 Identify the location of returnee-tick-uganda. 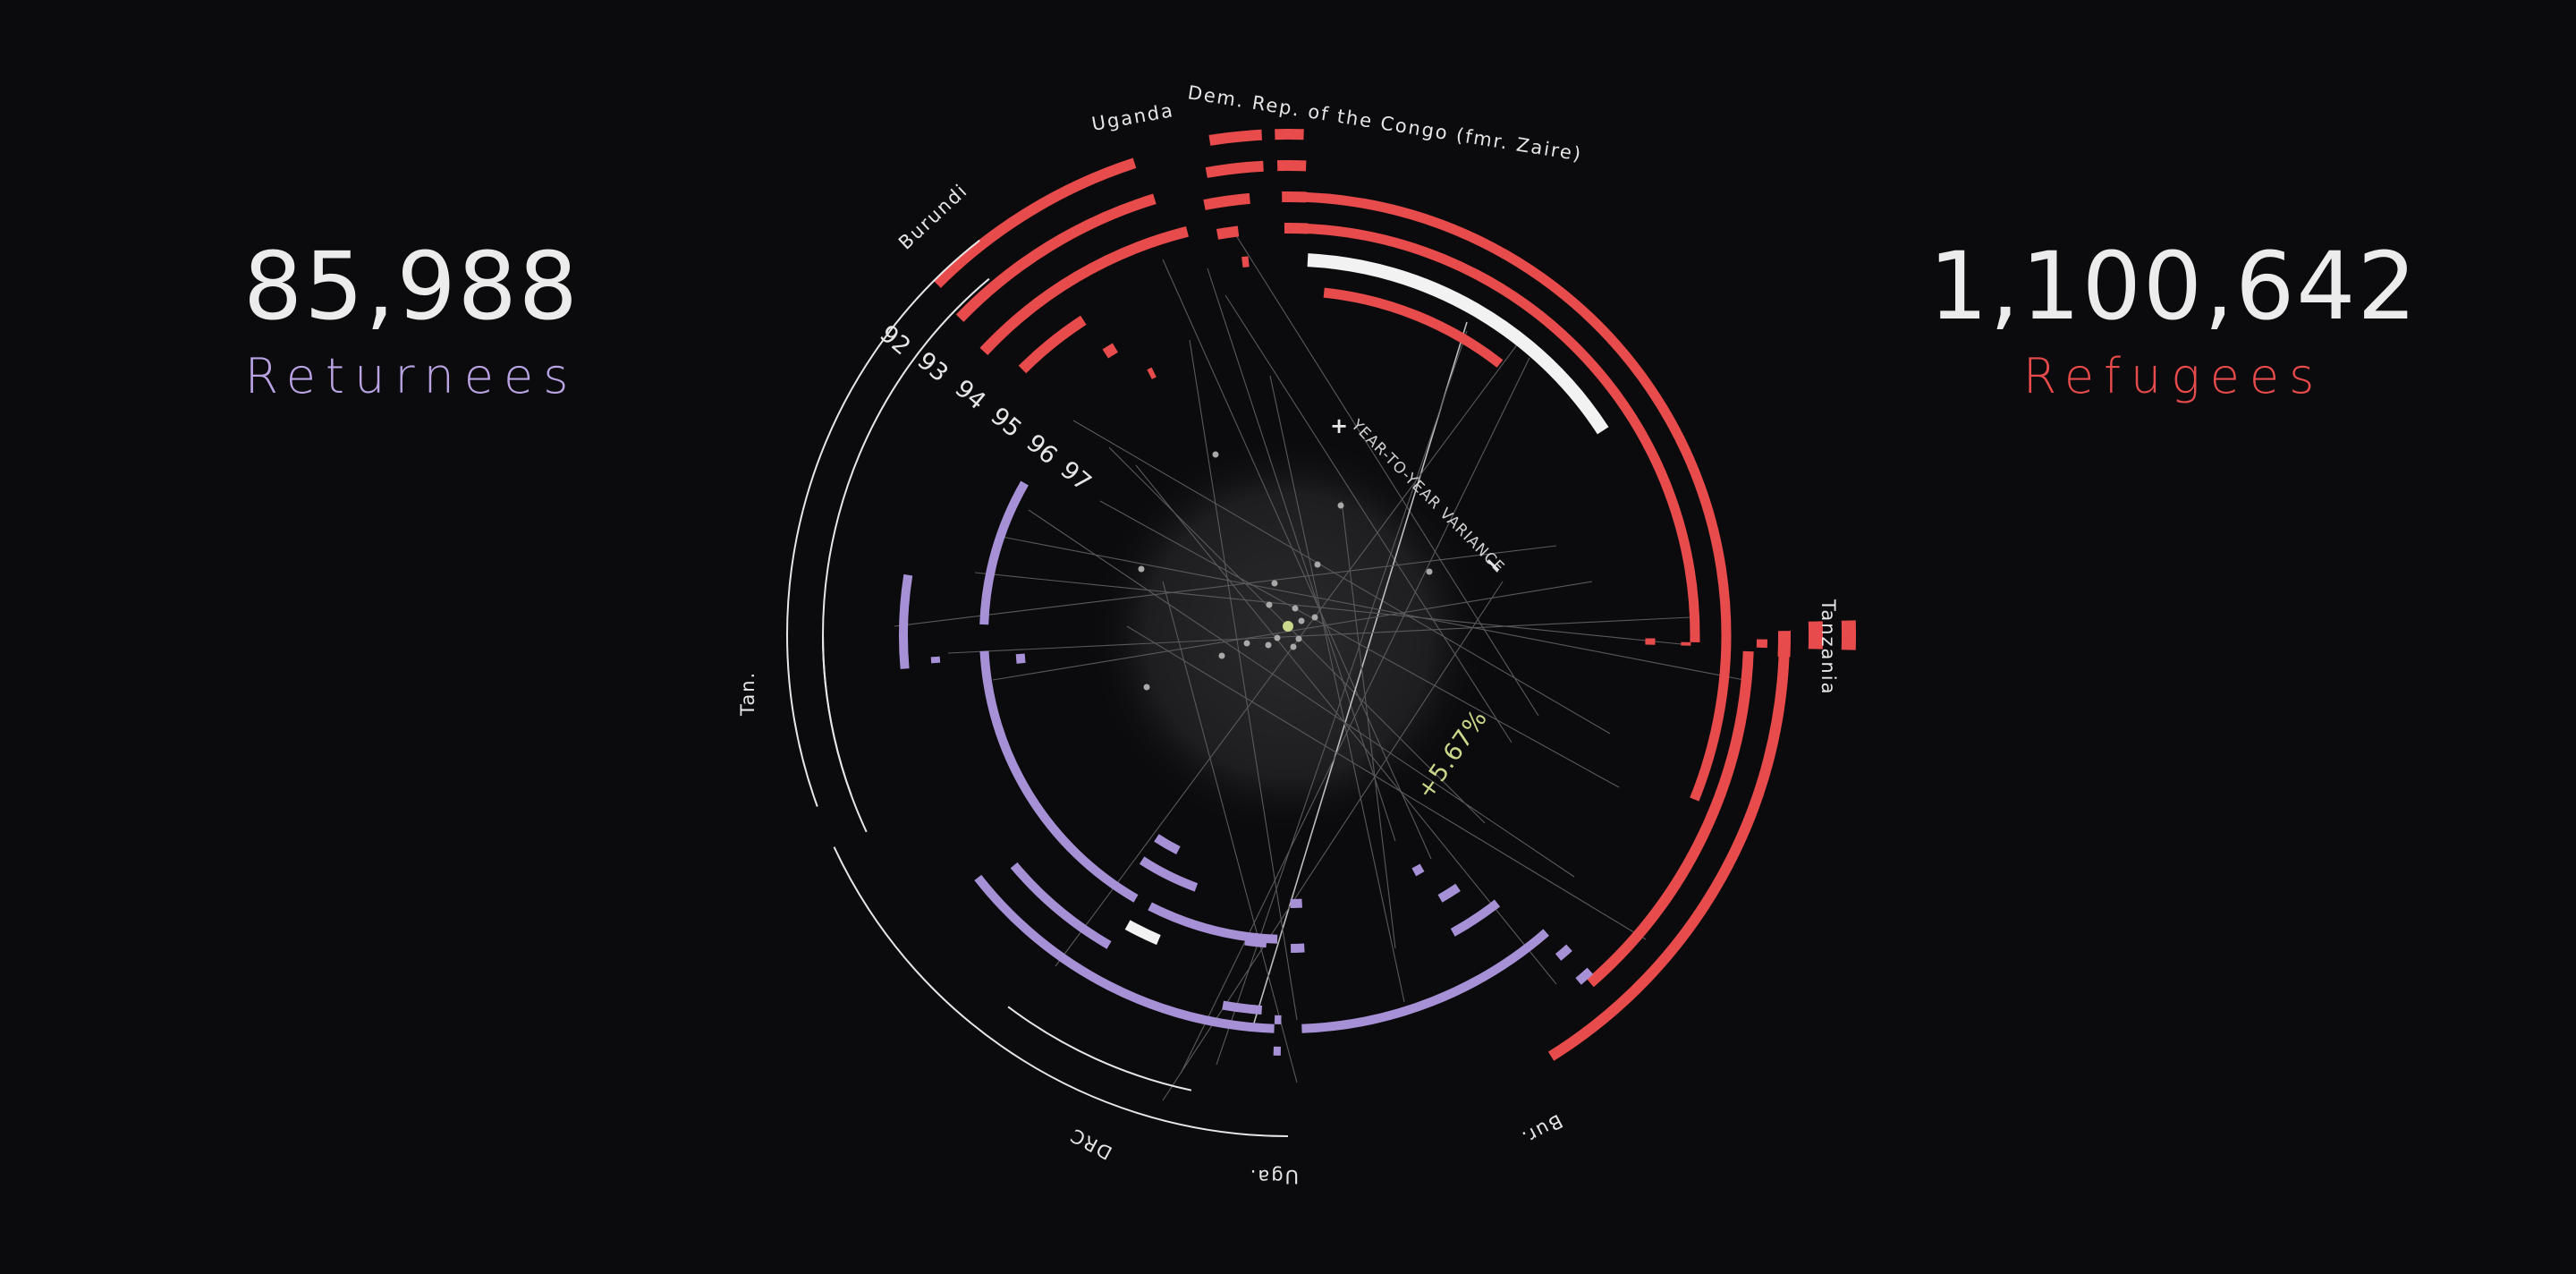
(1255, 942).